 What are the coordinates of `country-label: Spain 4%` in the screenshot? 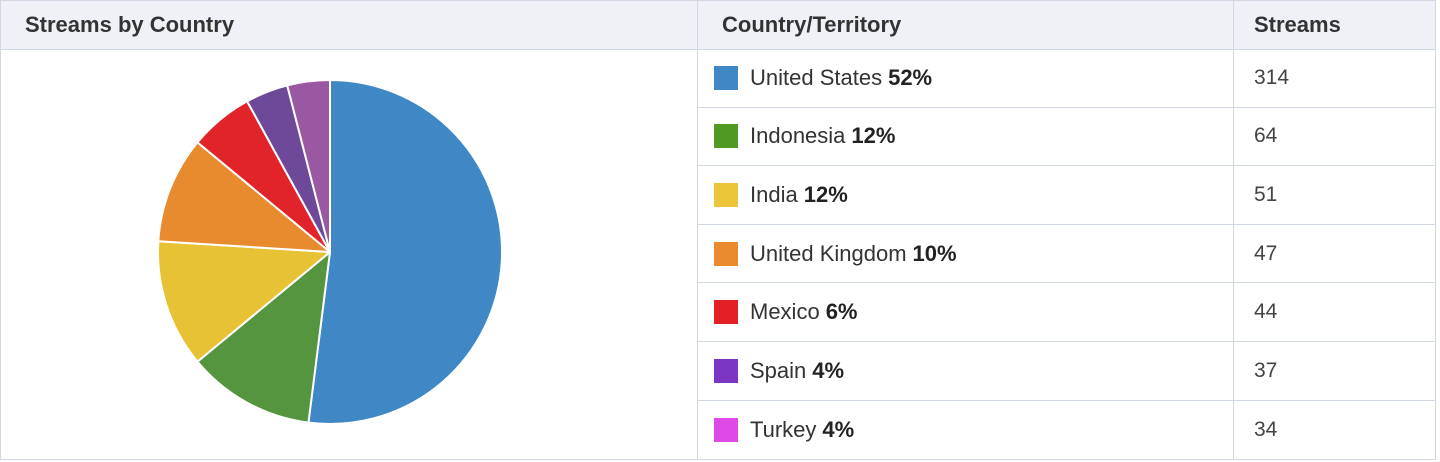 It's located at (797, 371).